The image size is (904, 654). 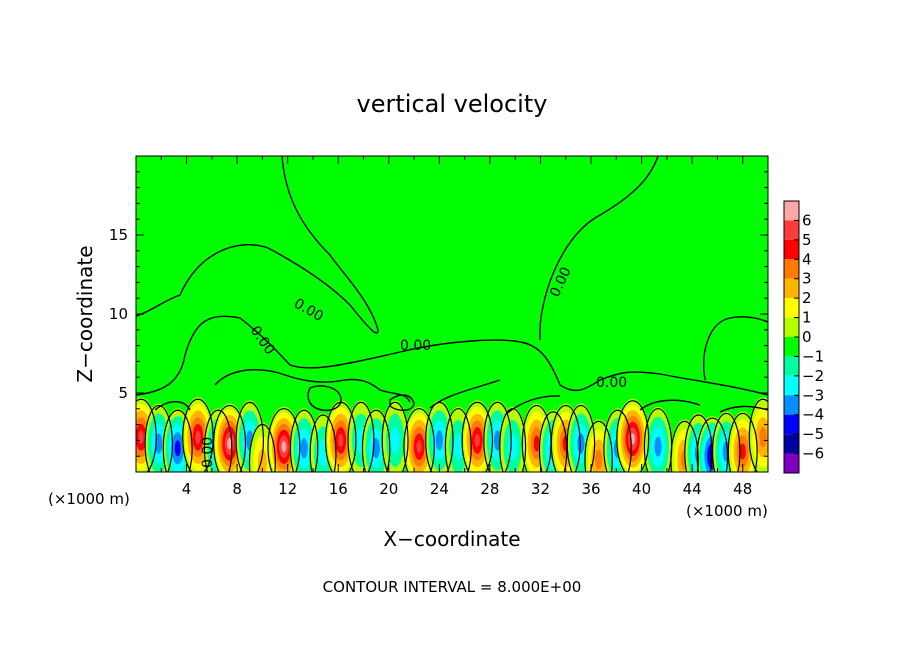 What do you see at coordinates (540, 489) in the screenshot?
I see `x-tick-label: 32` at bounding box center [540, 489].